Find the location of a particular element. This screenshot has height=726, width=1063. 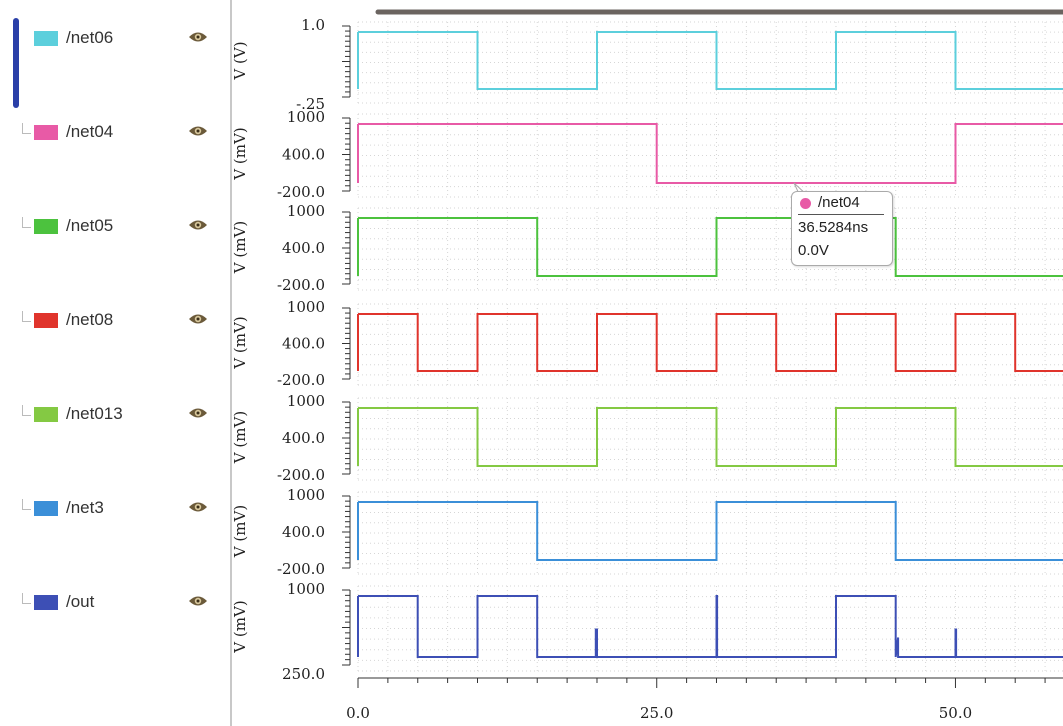

waveform-net06 is located at coordinates (710, 60).